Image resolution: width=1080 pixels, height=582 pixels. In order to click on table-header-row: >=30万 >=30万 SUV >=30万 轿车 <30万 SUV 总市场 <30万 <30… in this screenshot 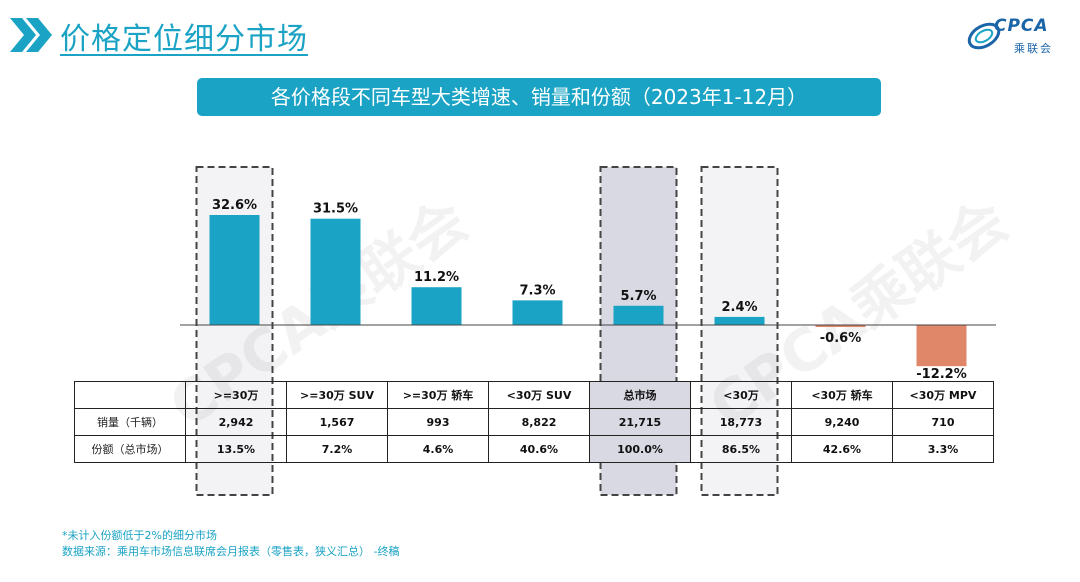, I will do `click(534, 395)`.